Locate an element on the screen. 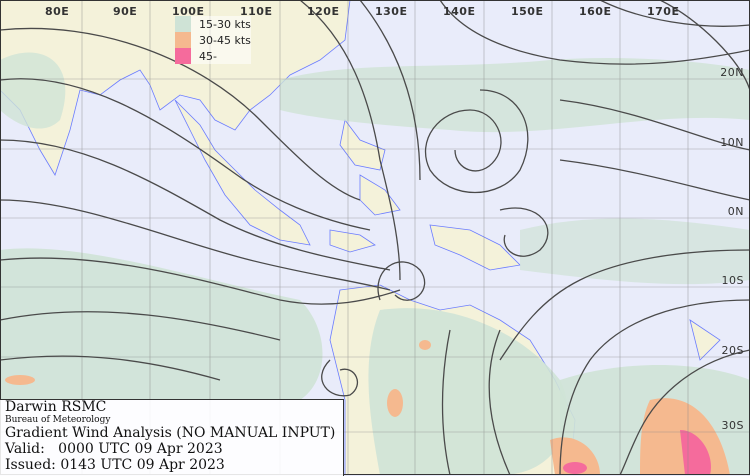 The height and width of the screenshot is (476, 750). valid-time: Valid: 0000 UTC 09 Apr 2023 is located at coordinates (114, 449).